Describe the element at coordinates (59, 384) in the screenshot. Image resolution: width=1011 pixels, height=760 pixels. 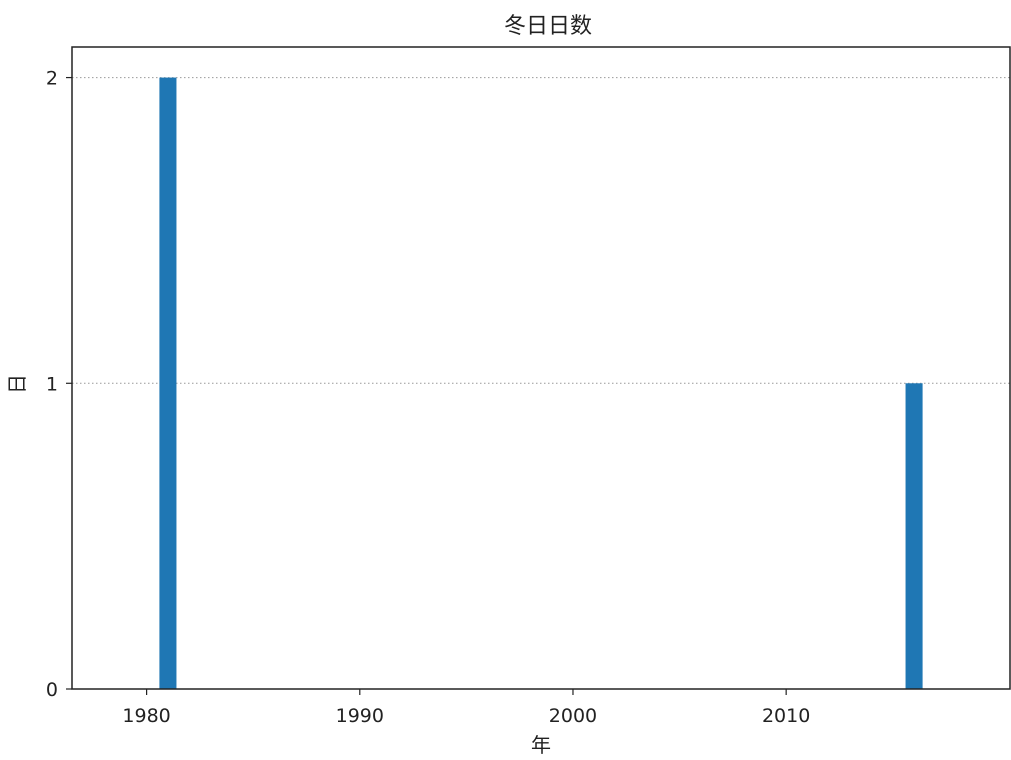
I see `y-axis-ticks: 0 1 2` at that location.